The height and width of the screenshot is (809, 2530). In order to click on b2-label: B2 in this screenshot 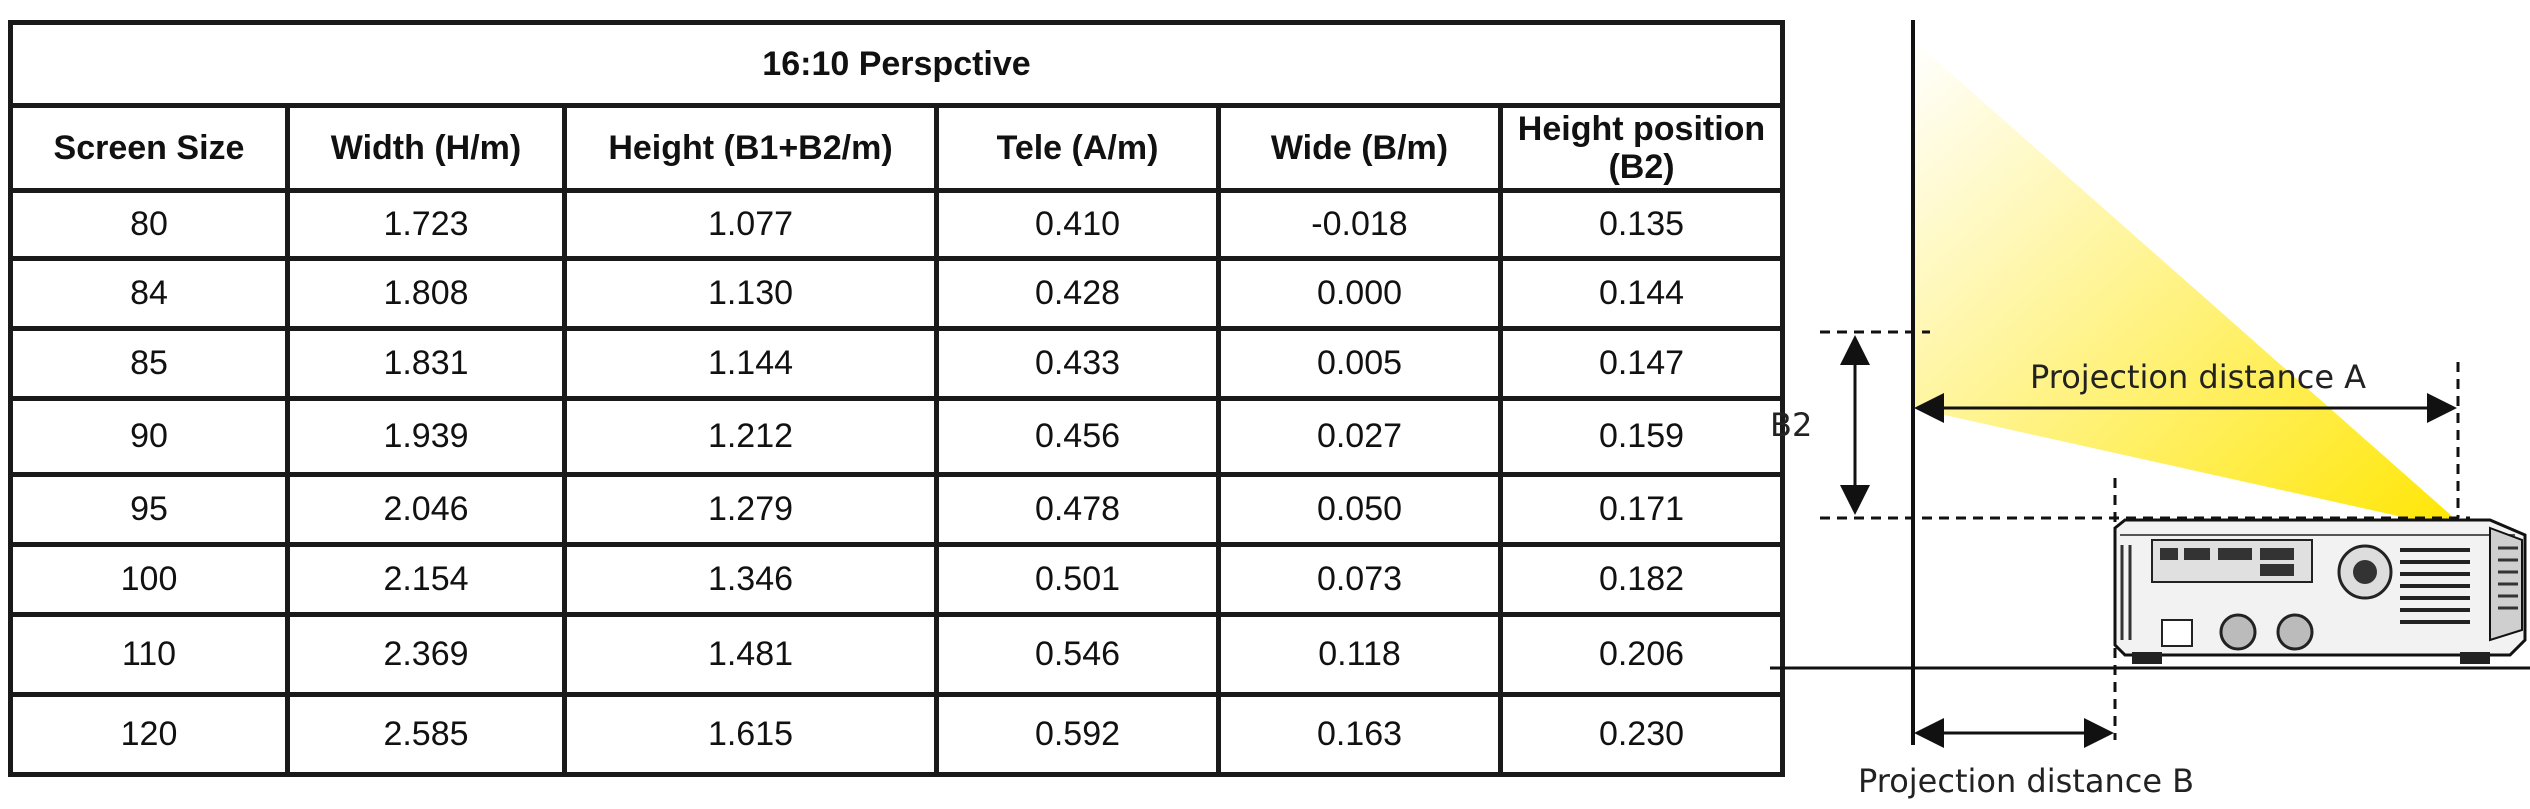, I will do `click(1791, 425)`.